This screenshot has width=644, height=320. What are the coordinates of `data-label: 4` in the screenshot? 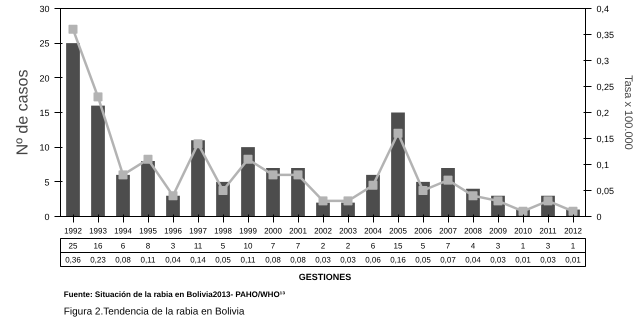 It's located at (473, 246).